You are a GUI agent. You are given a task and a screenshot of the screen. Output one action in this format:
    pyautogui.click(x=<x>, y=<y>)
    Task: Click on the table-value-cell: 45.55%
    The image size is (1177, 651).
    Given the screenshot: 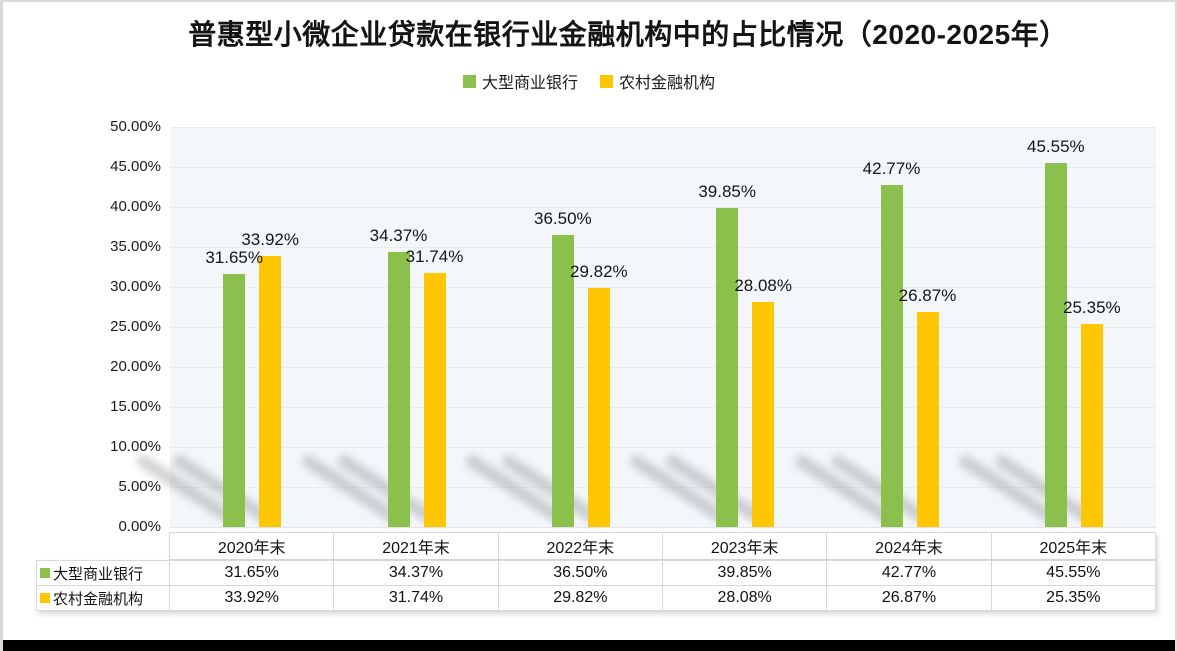 What is the action you would take?
    pyautogui.click(x=1073, y=573)
    